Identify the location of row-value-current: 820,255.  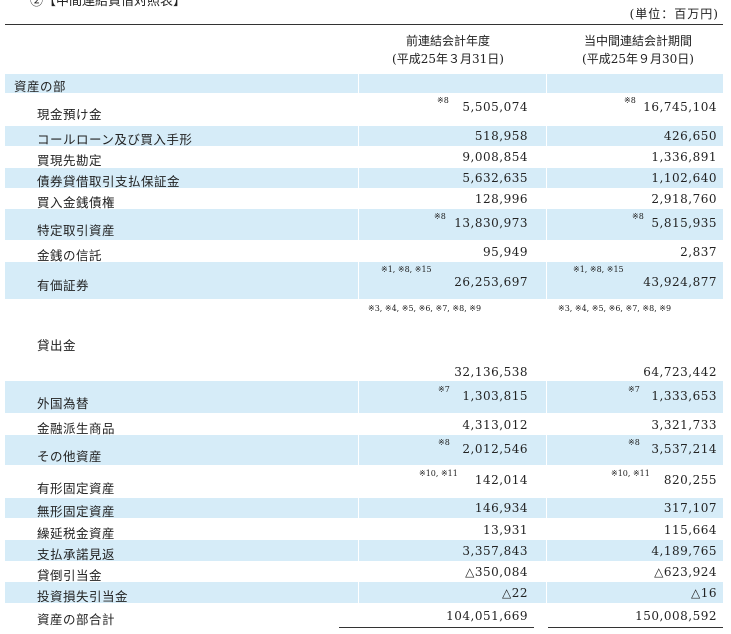
(690, 480).